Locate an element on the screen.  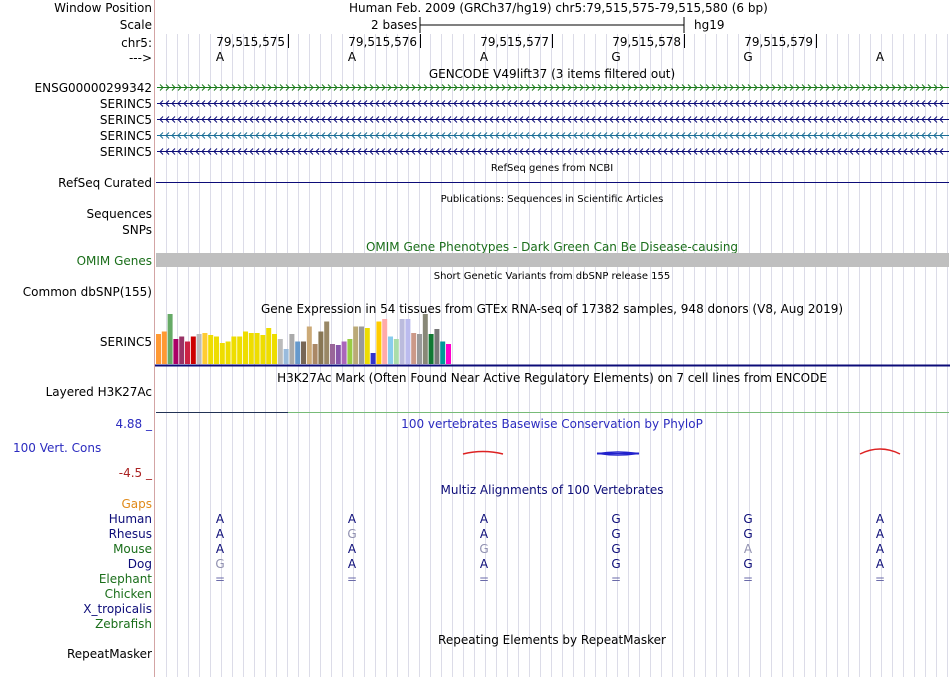
repeatmasker-track-title: Repeating Elements by RepeatMasker is located at coordinates (552, 640).